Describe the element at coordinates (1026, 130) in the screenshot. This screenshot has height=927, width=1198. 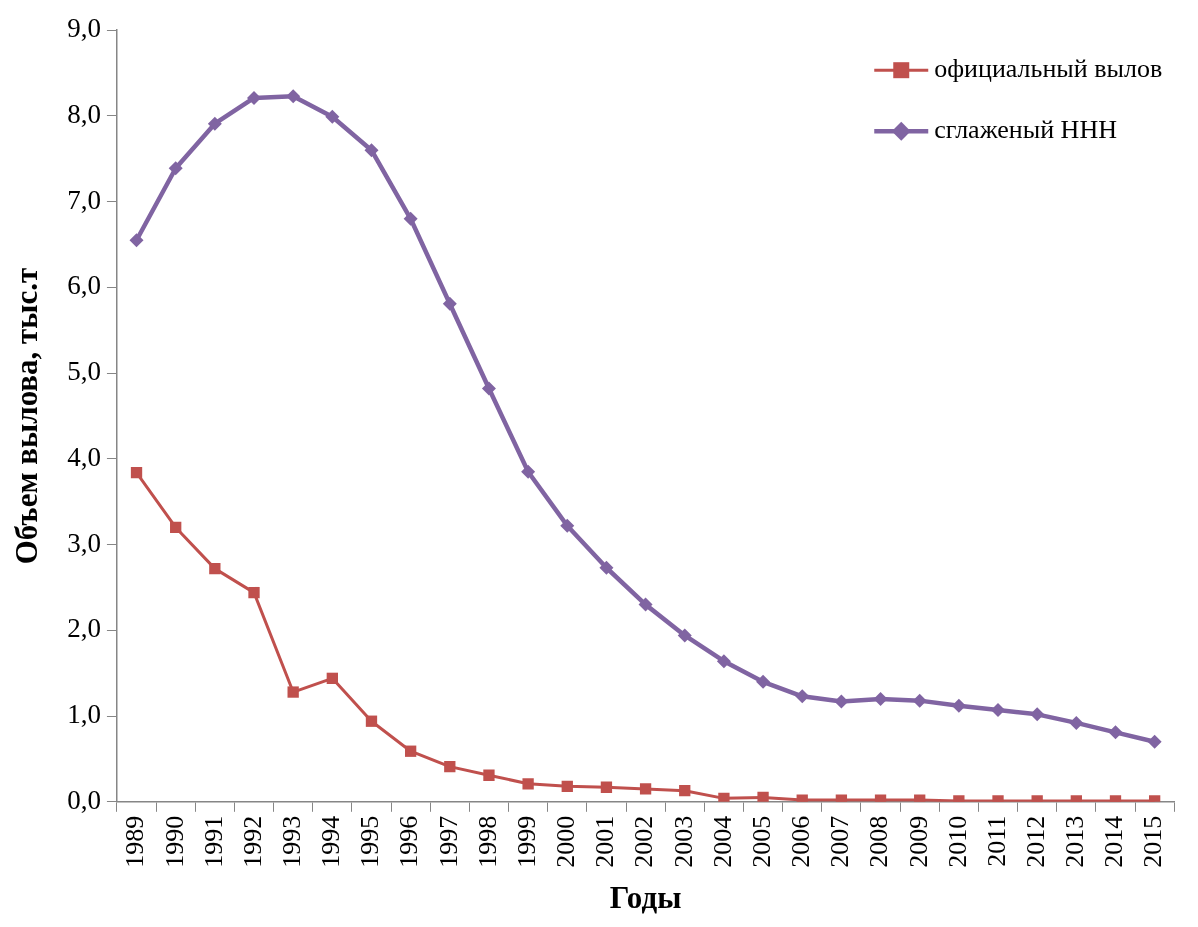
I see `legend-label: сглаженый ННН` at that location.